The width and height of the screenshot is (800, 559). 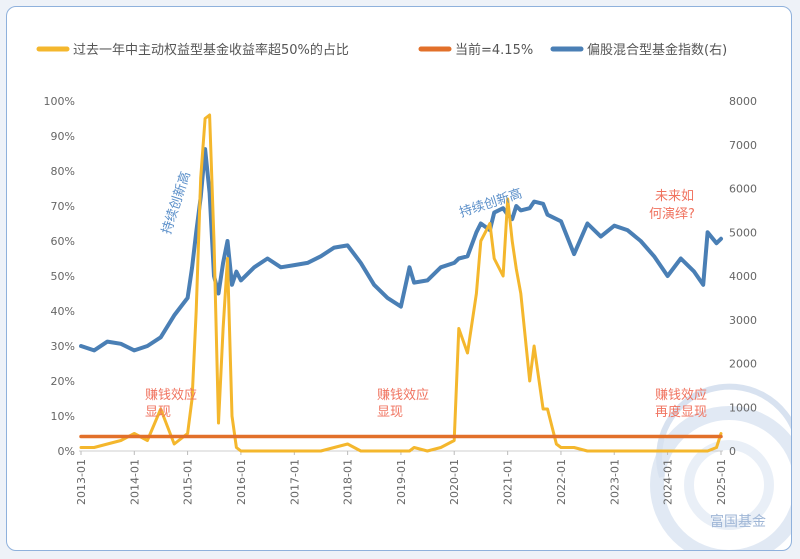 What do you see at coordinates (294, 482) in the screenshot?
I see `x-tick-label: 2017-01` at bounding box center [294, 482].